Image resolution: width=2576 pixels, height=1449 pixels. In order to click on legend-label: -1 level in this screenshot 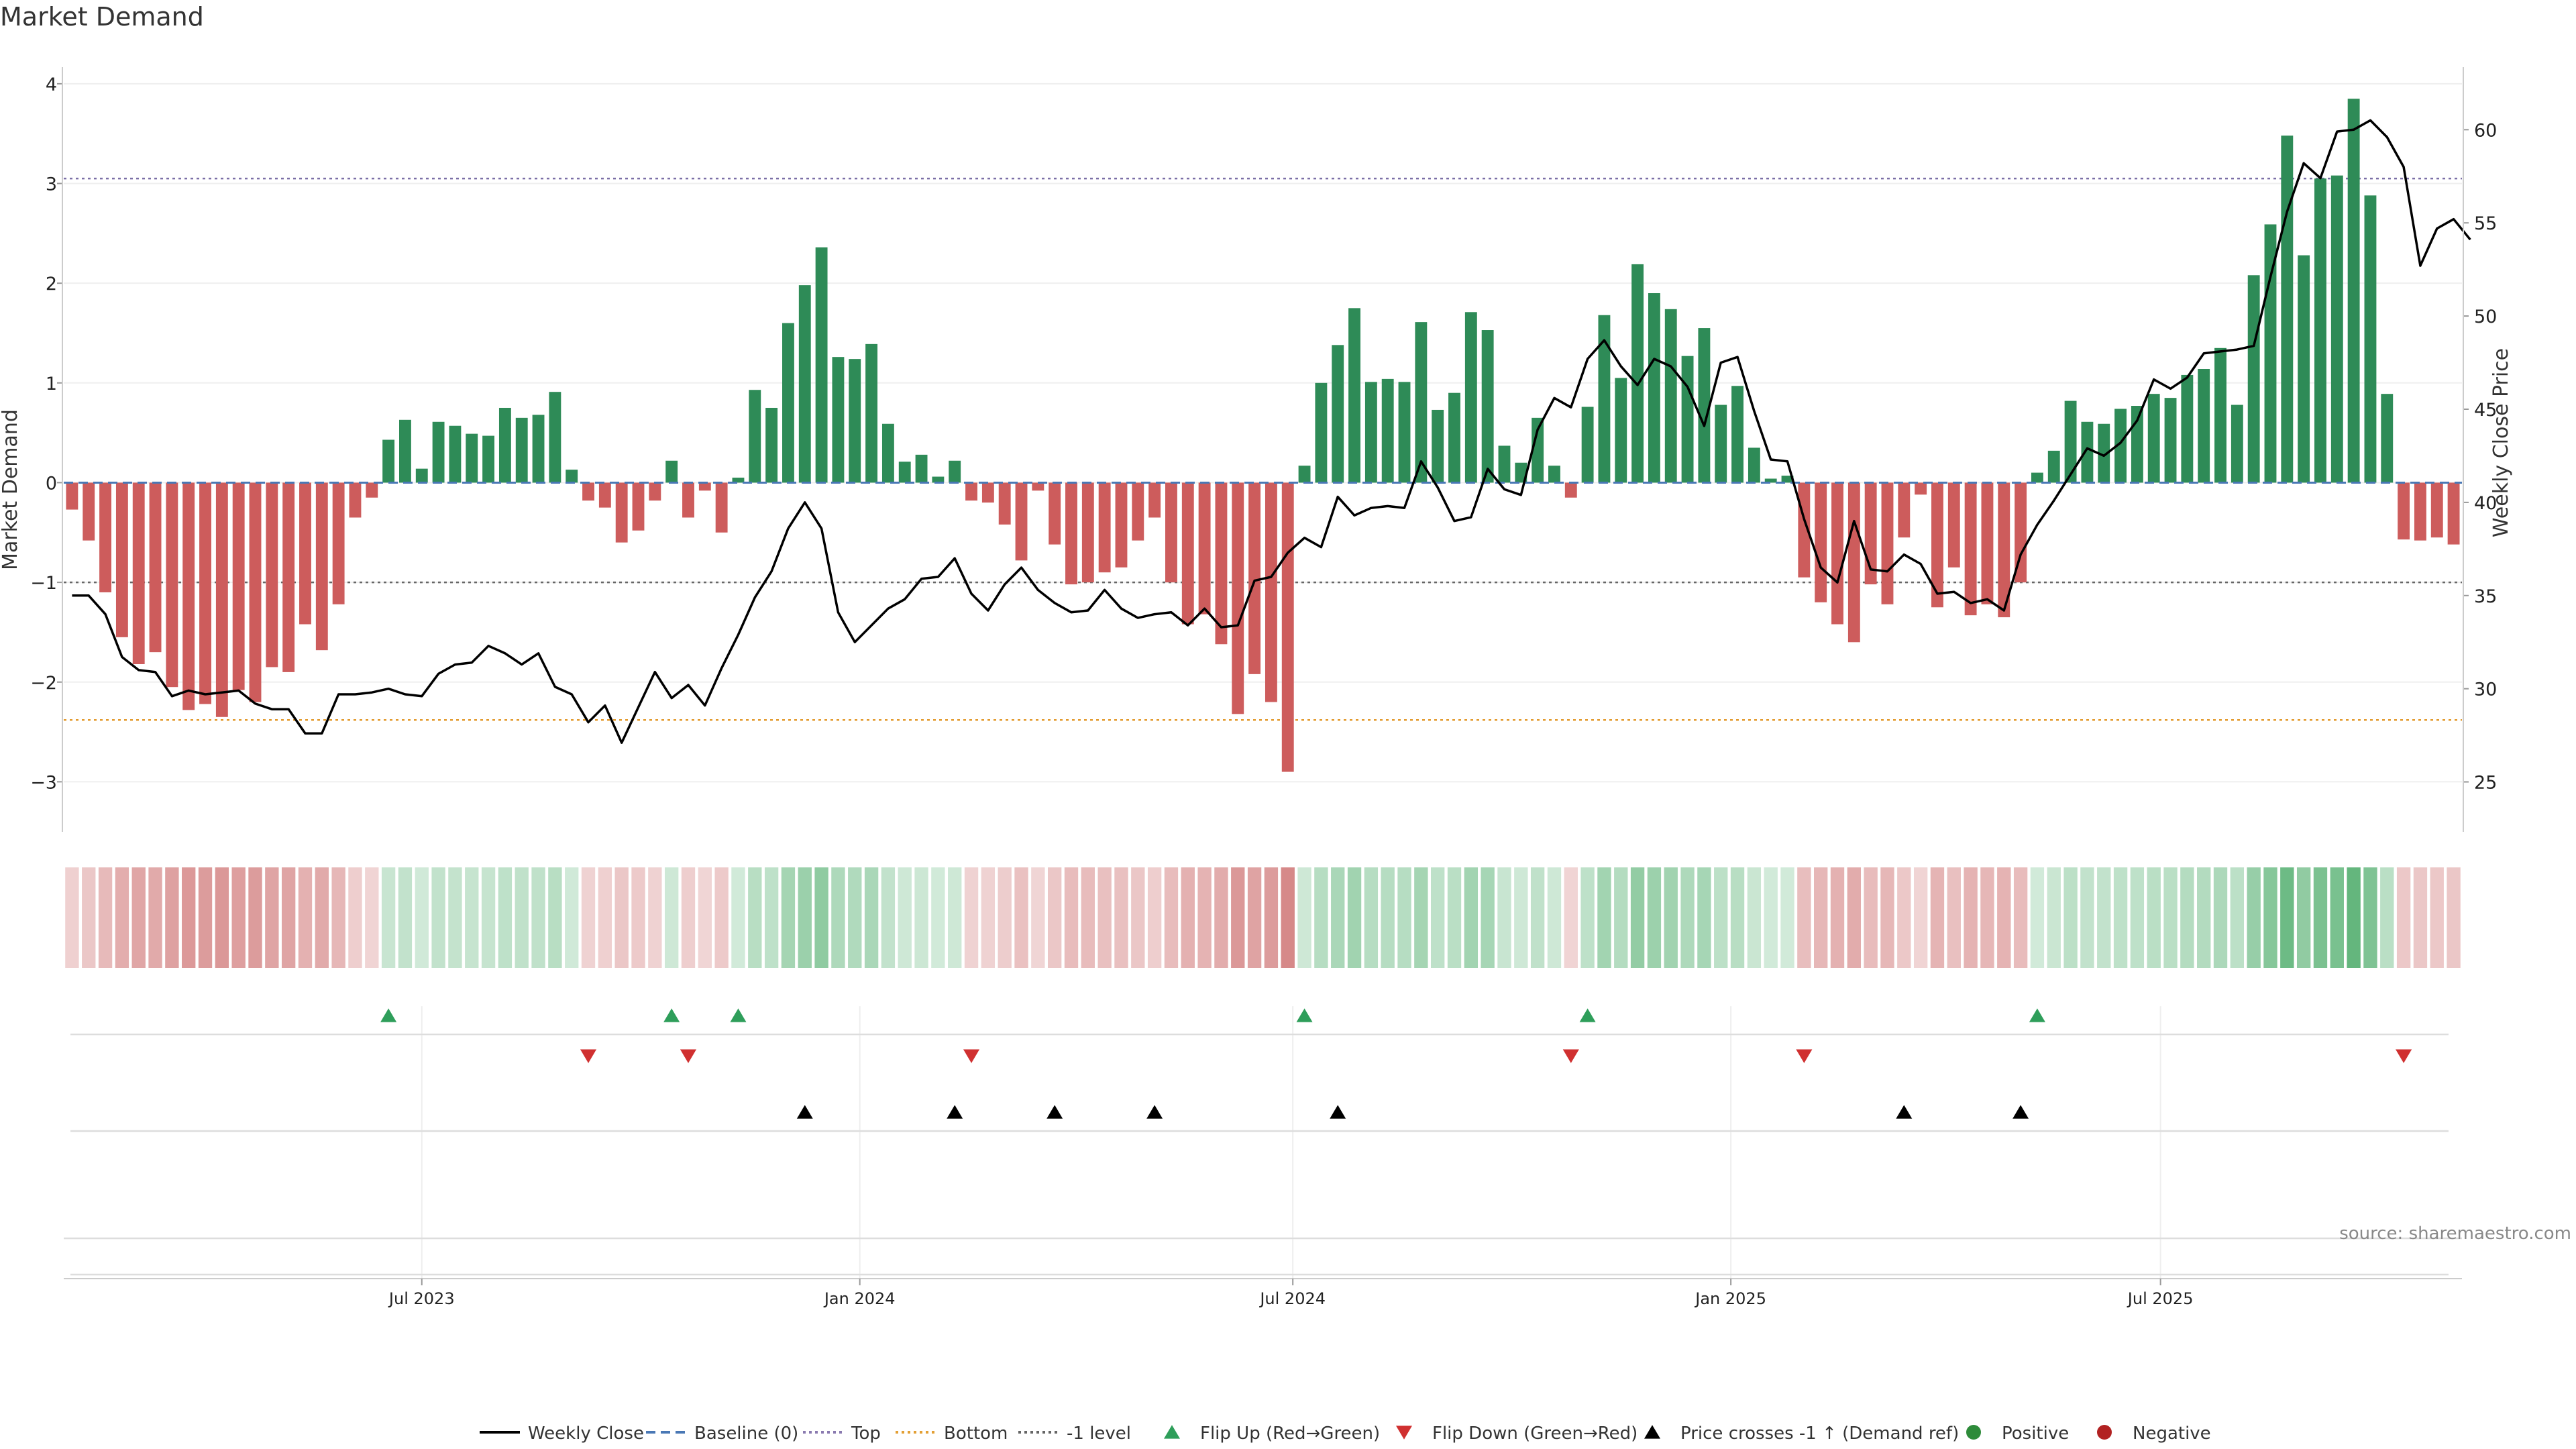, I will do `click(1099, 1434)`.